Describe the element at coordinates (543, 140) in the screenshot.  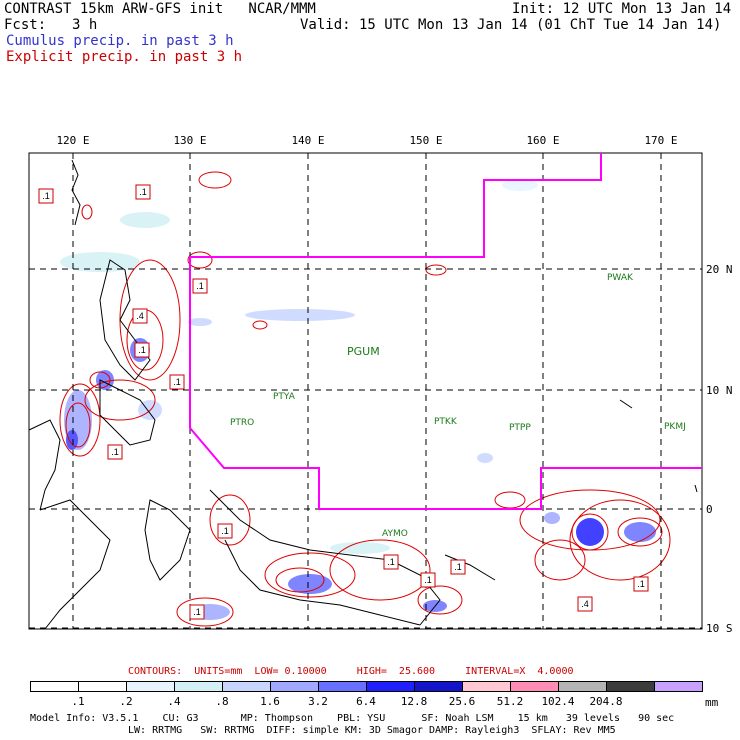
I see `lon-label-160e: 160 E` at that location.